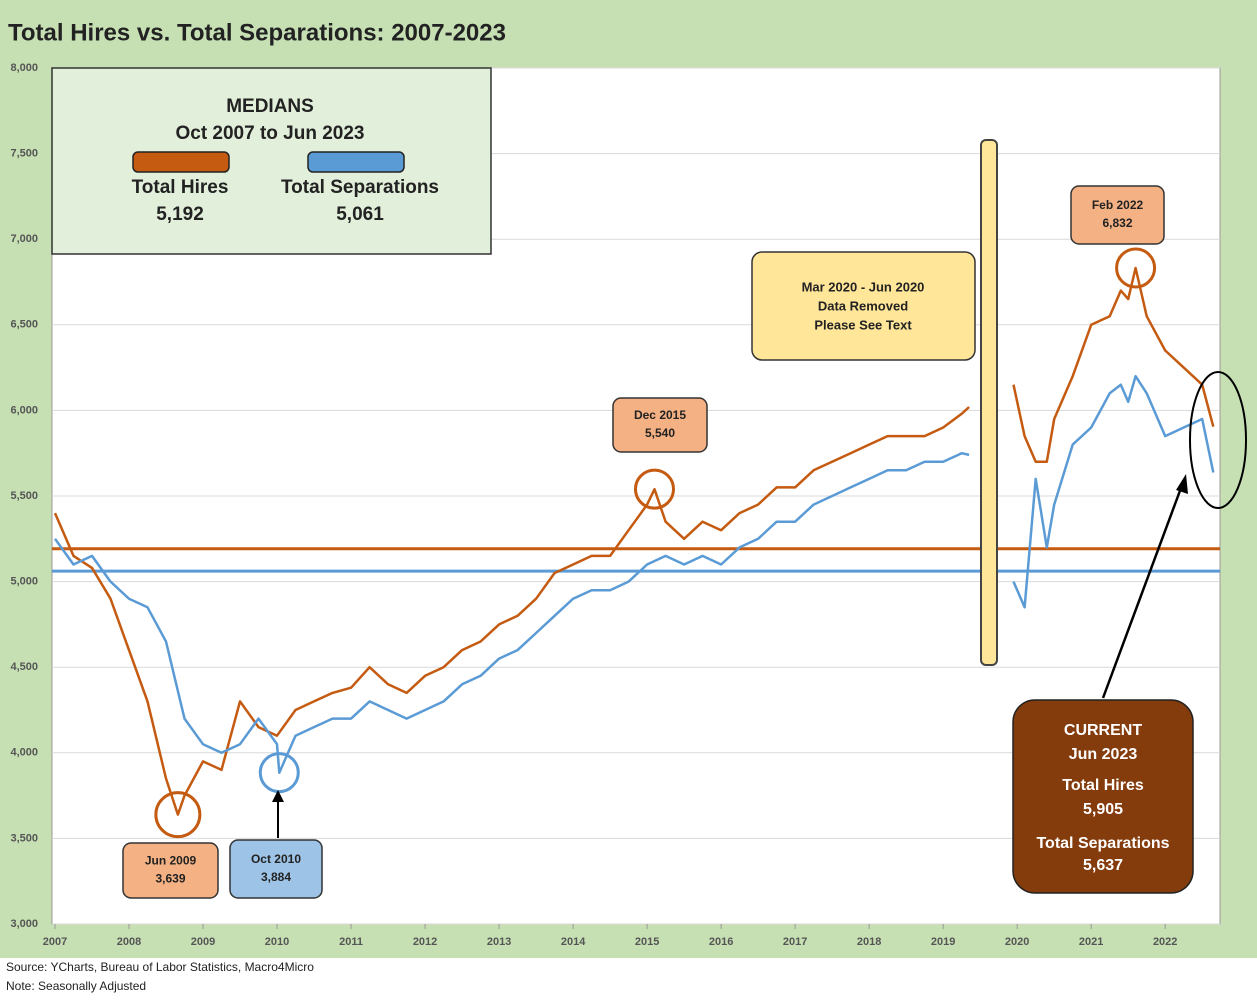 The image size is (1257, 1000). Describe the element at coordinates (180, 187) in the screenshot. I see `legend-label: Total Hires` at that location.